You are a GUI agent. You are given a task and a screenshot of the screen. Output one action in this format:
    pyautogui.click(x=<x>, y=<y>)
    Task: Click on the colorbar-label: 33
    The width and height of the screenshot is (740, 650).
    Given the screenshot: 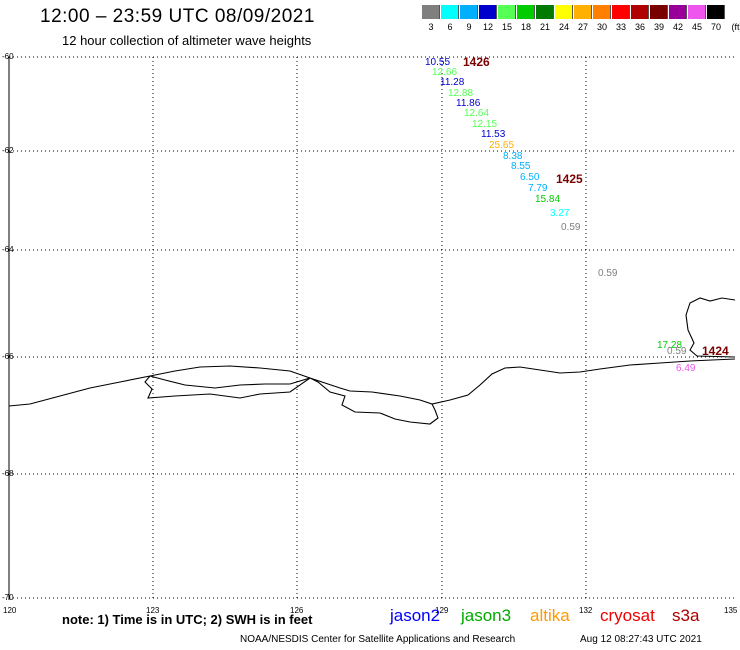 What is the action you would take?
    pyautogui.click(x=620, y=27)
    